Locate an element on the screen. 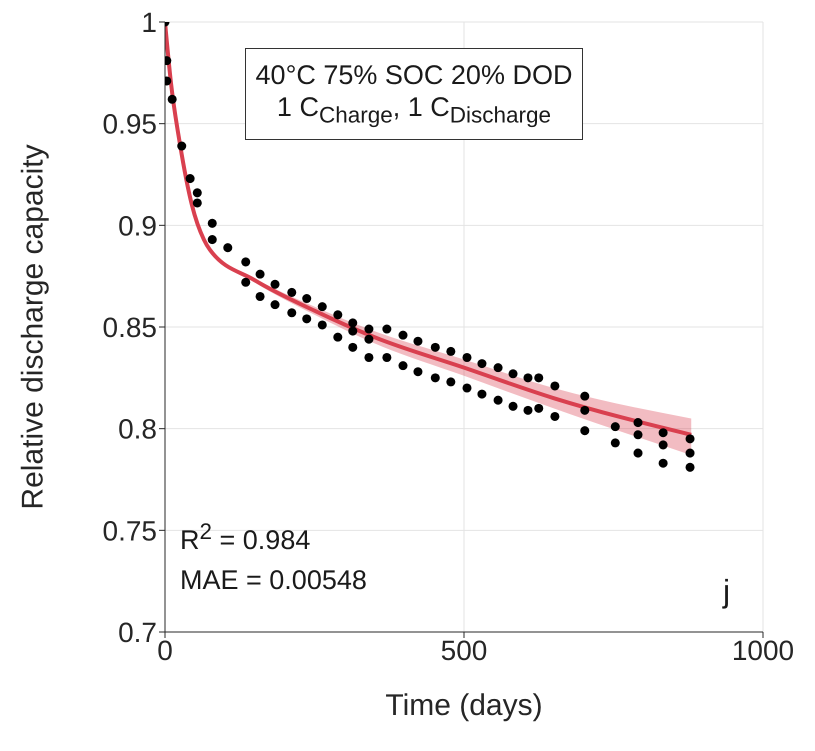 This screenshot has height=751, width=815. y-tick-label: 0.8 is located at coordinates (137, 429).